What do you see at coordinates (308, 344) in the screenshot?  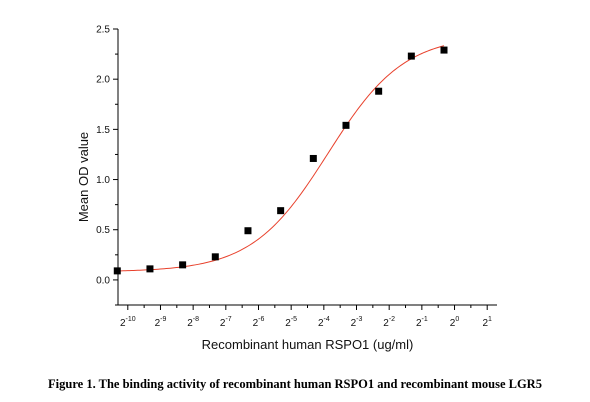 I see `x-axis-title: Recombinant human RSPO1 (ug/ml)` at bounding box center [308, 344].